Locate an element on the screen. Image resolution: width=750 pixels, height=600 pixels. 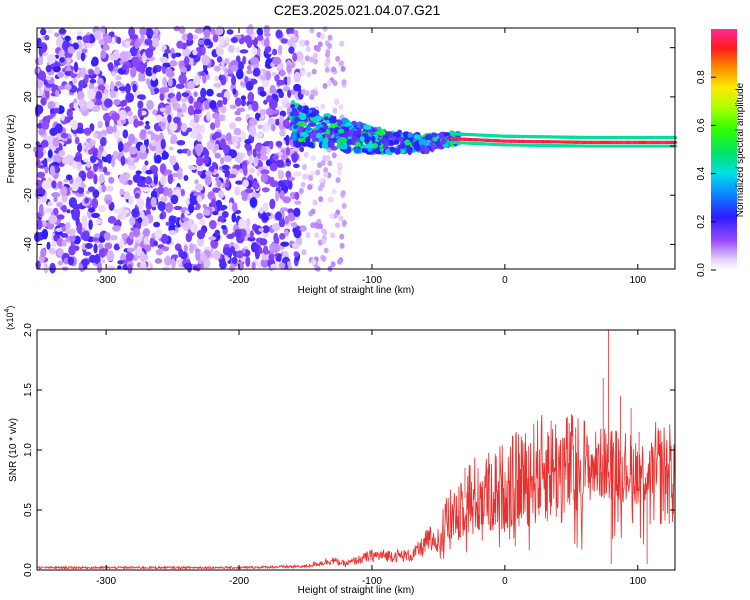
y-tick-label: 20 is located at coordinates (28, 97).